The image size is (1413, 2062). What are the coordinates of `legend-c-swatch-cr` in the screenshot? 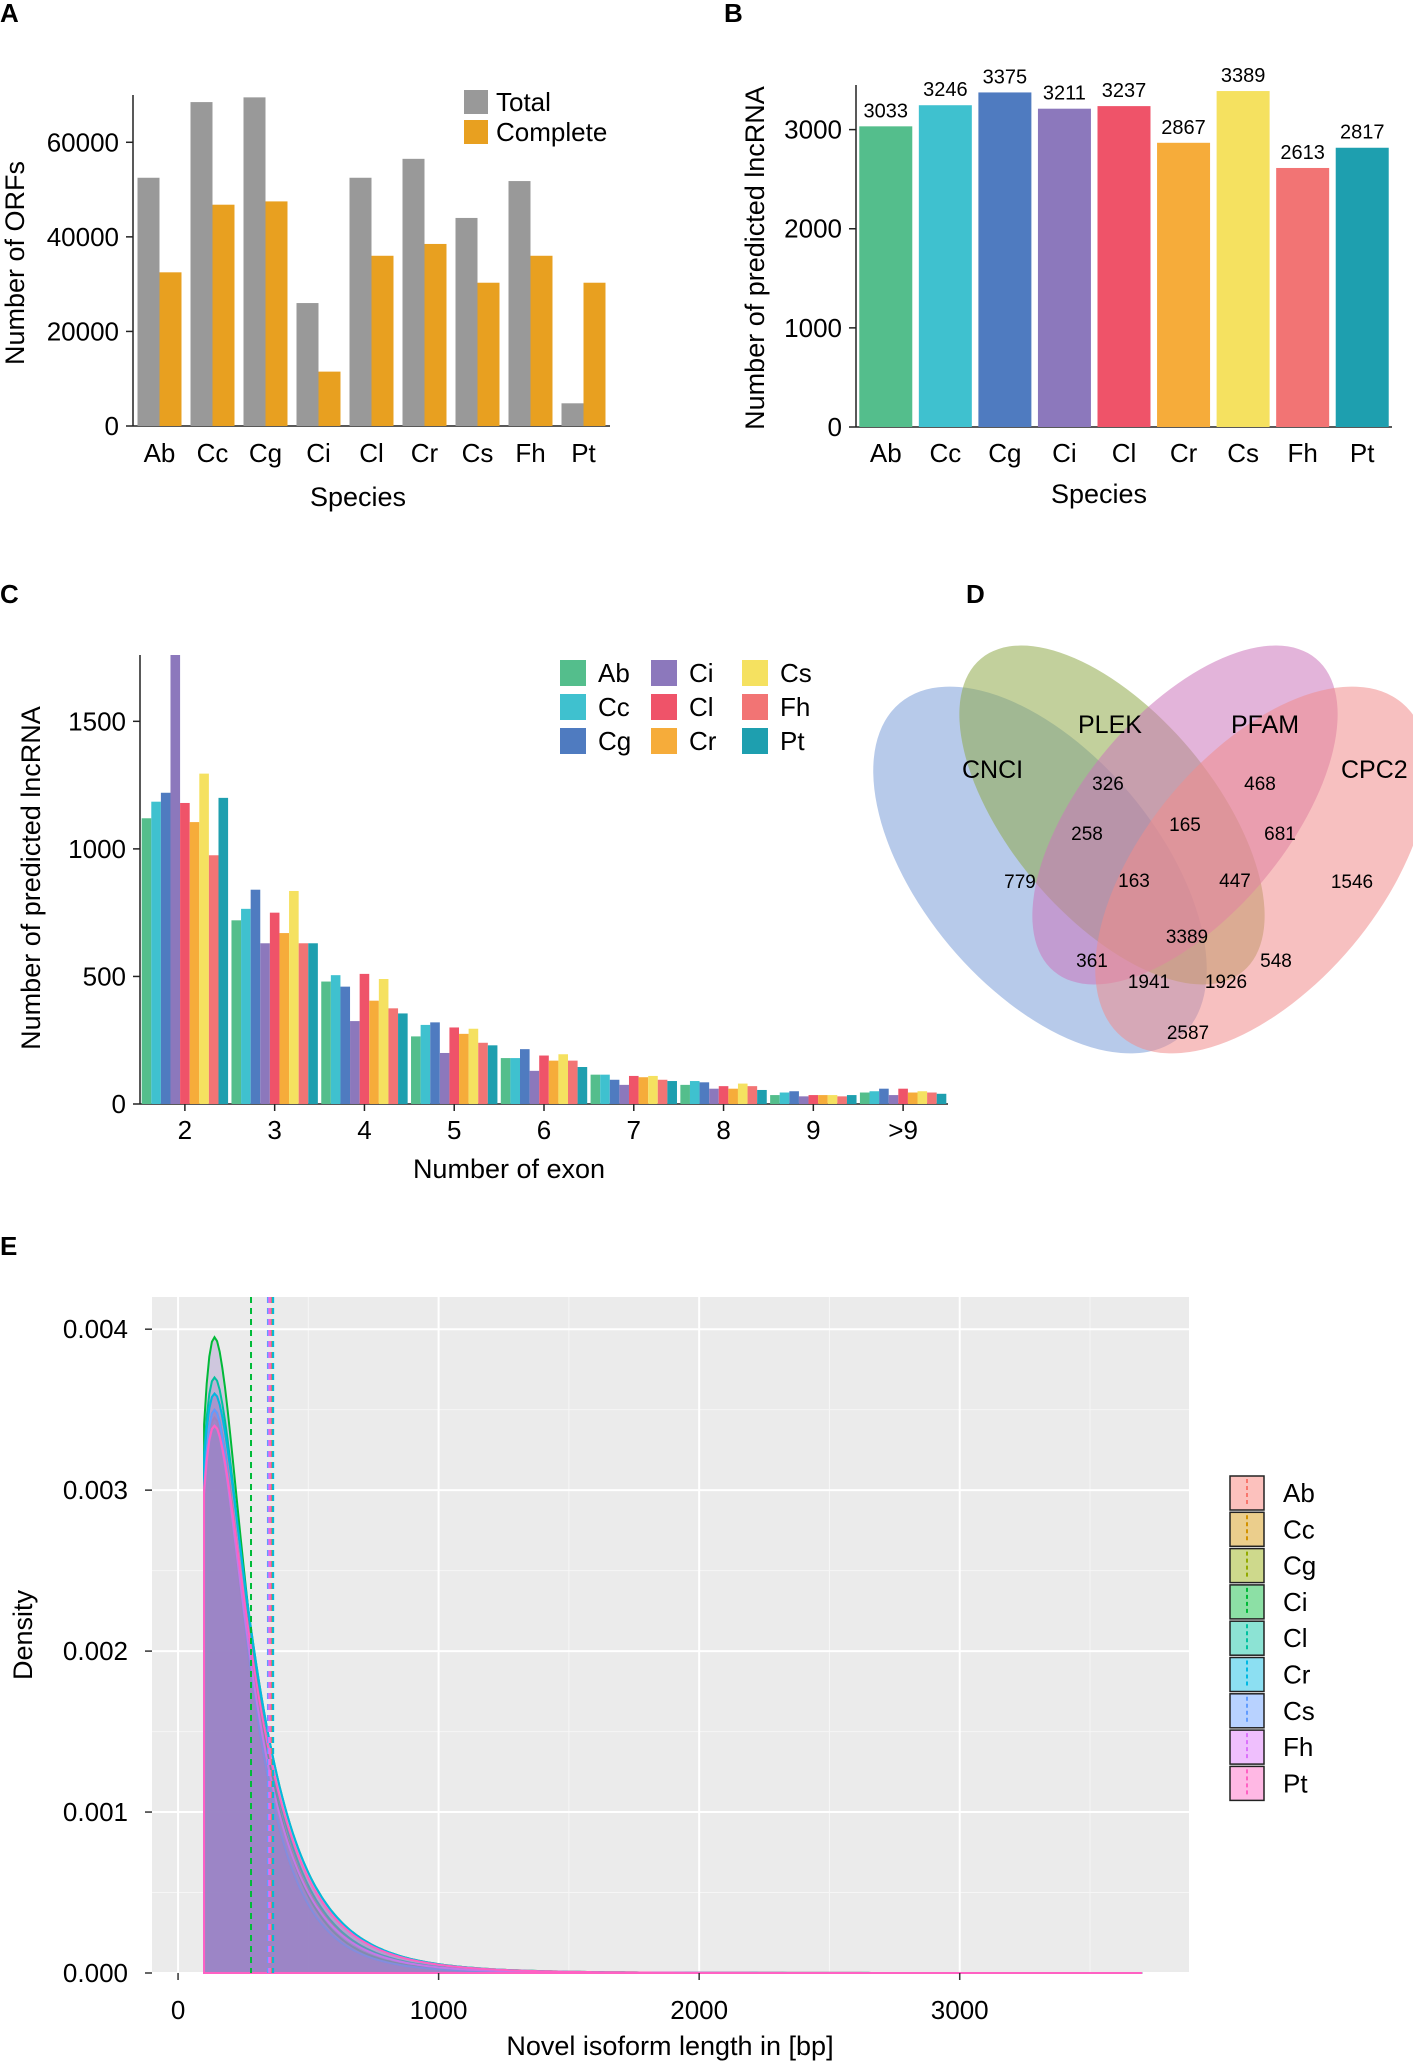 It's located at (664, 741).